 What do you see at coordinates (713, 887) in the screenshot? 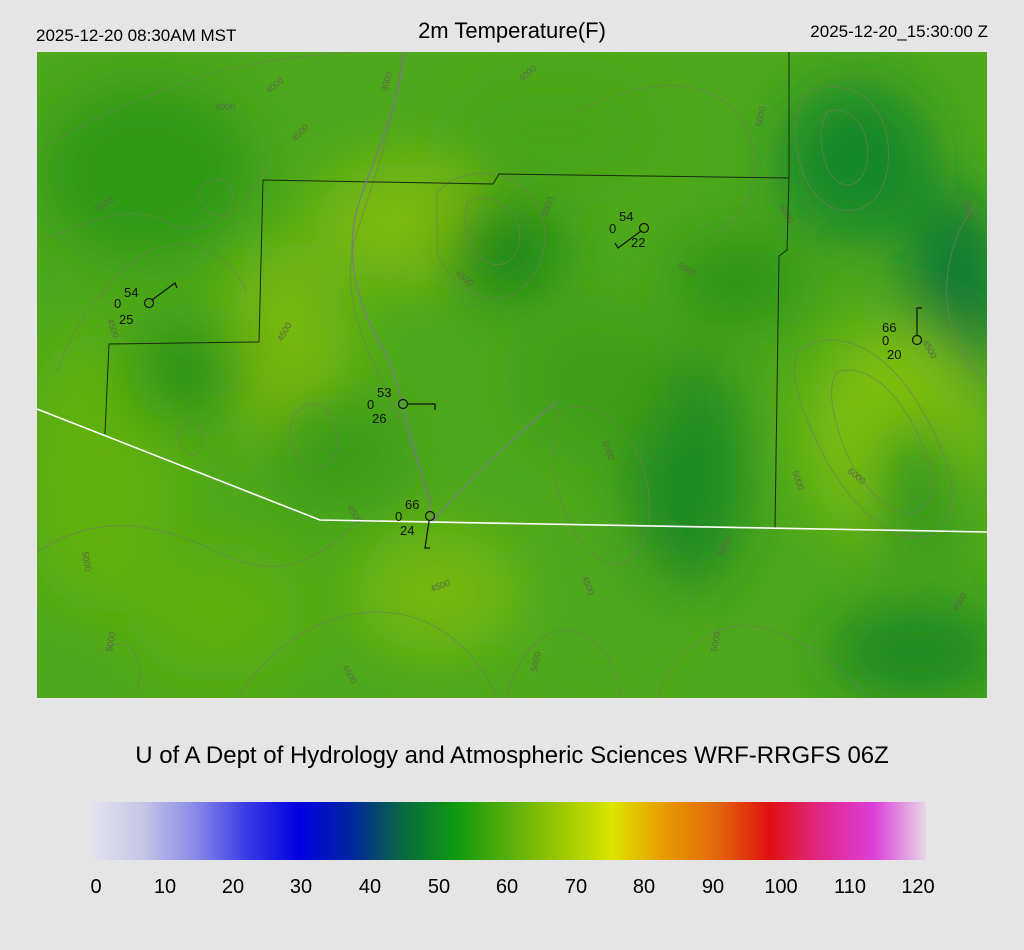
I see `colorbar-tick: 90` at bounding box center [713, 887].